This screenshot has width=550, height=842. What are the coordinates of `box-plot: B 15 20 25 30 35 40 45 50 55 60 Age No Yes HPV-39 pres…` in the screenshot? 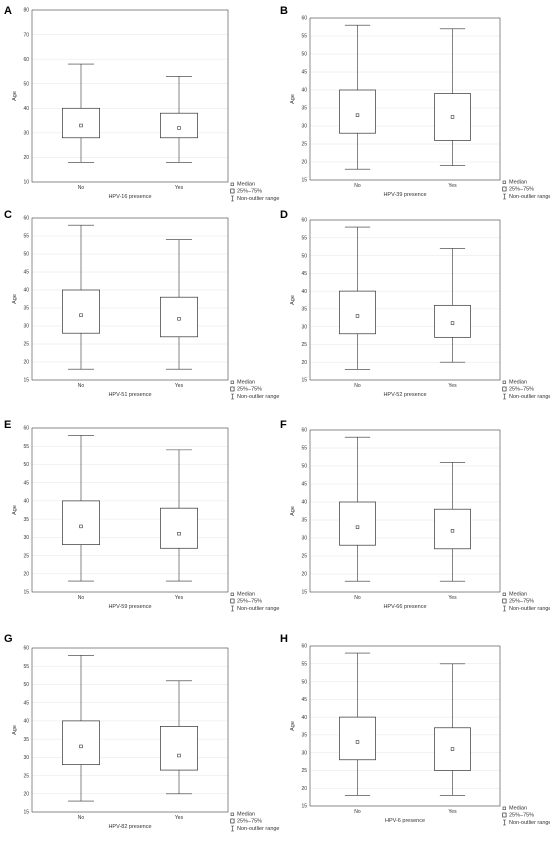 It's located at (415, 102).